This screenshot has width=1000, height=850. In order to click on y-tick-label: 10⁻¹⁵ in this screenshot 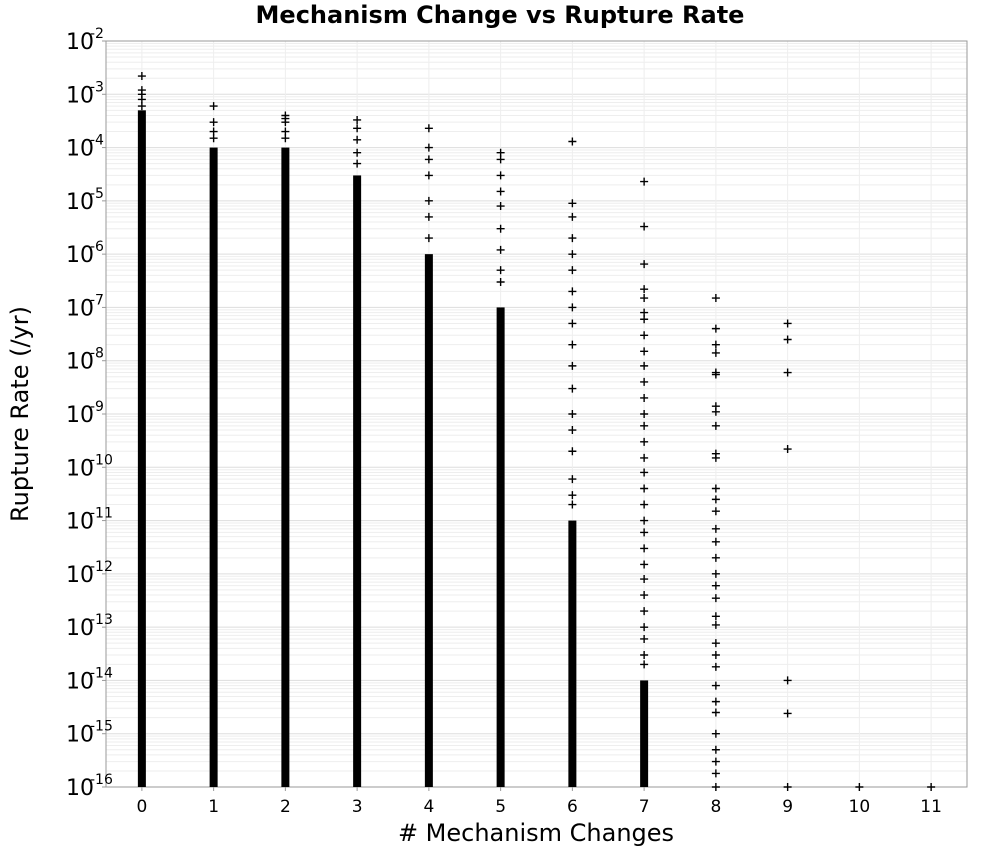, I will do `click(89, 733)`.